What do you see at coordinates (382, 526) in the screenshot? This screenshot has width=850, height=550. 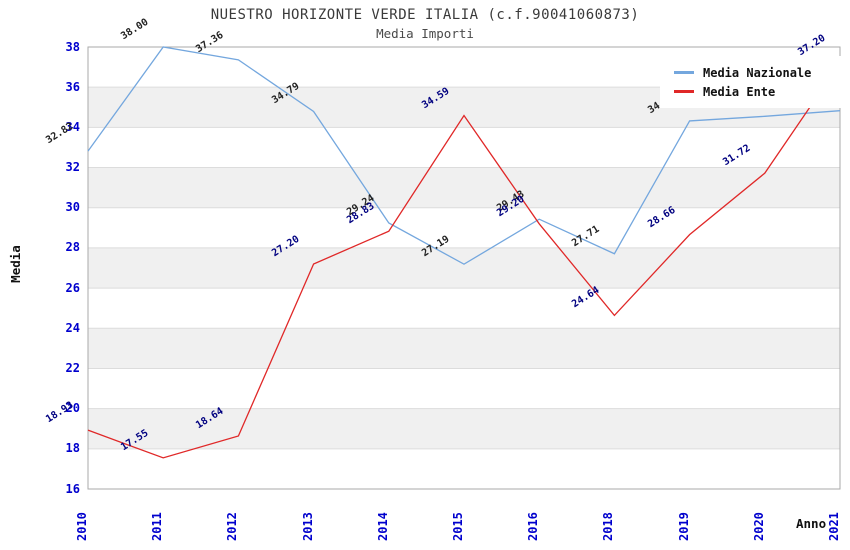 I see `x-tick-label: 2014` at bounding box center [382, 526].